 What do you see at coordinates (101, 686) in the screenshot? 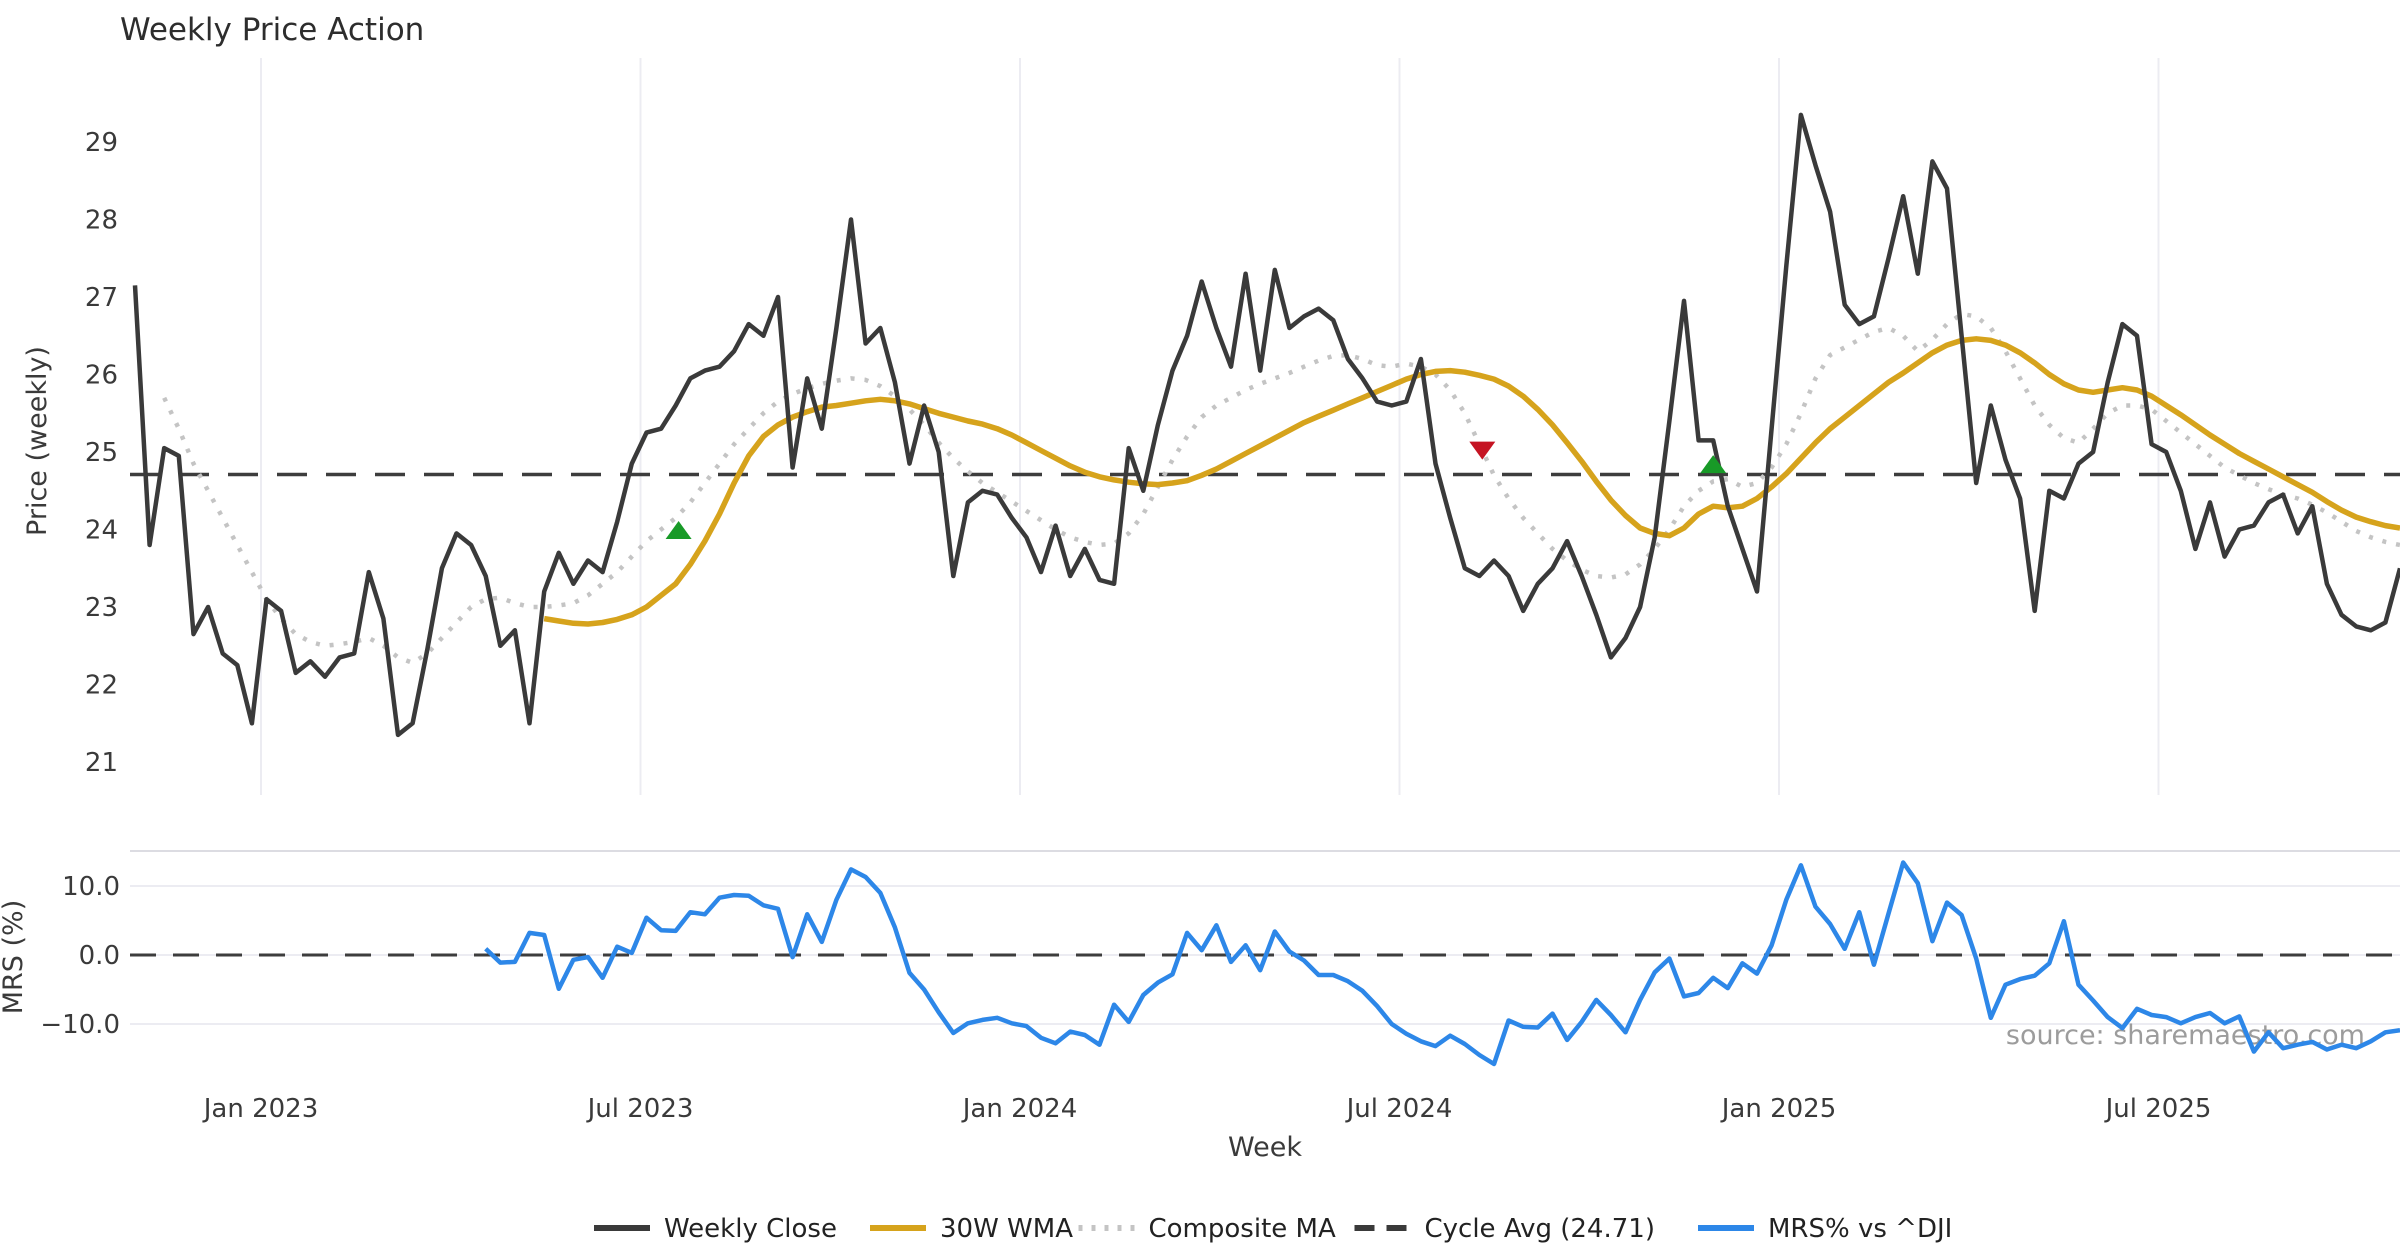
I see `price-ytick-label: 22` at bounding box center [101, 686].